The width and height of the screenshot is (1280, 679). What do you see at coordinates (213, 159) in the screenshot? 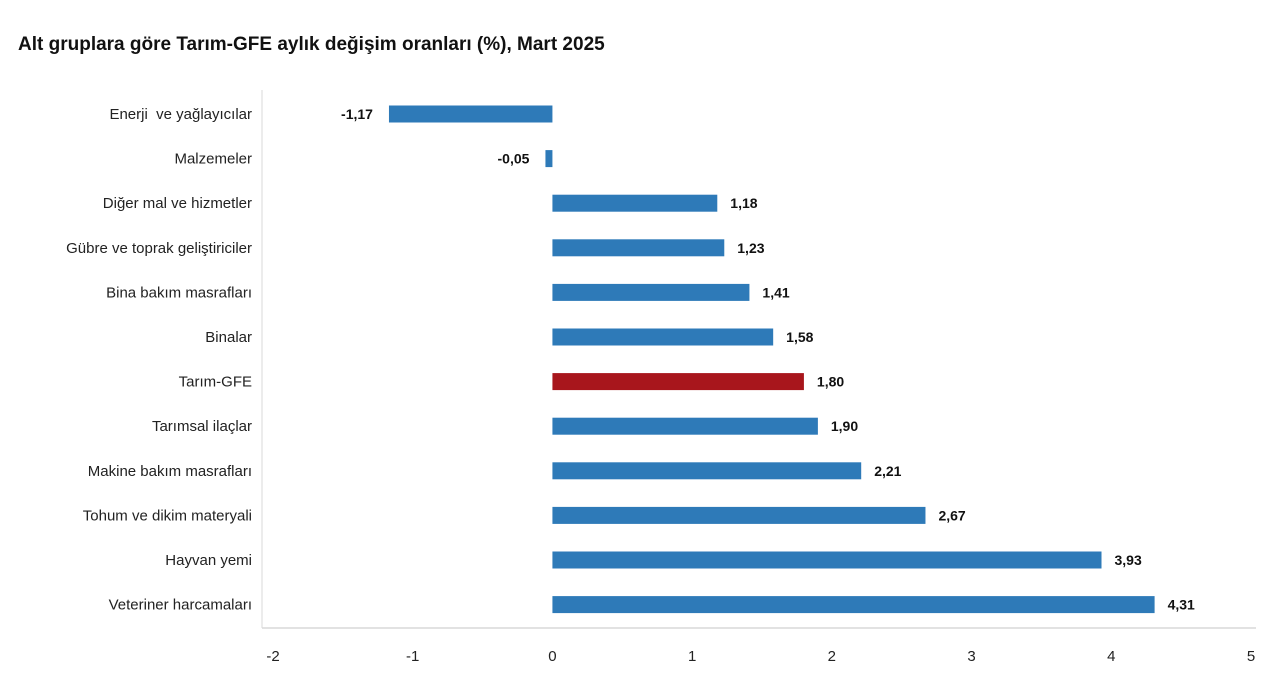
I see `category-label: Malzemeler` at bounding box center [213, 159].